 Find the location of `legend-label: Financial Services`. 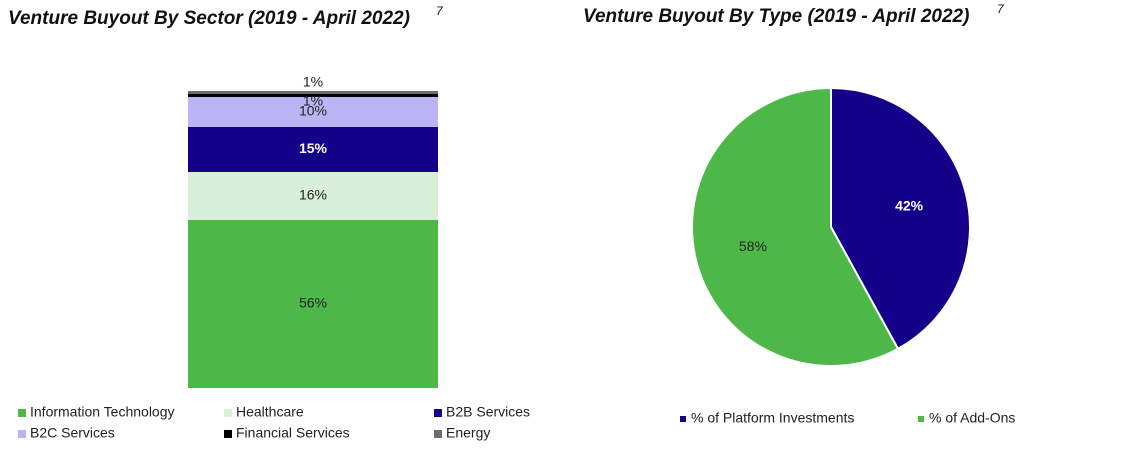

legend-label: Financial Services is located at coordinates (293, 433).